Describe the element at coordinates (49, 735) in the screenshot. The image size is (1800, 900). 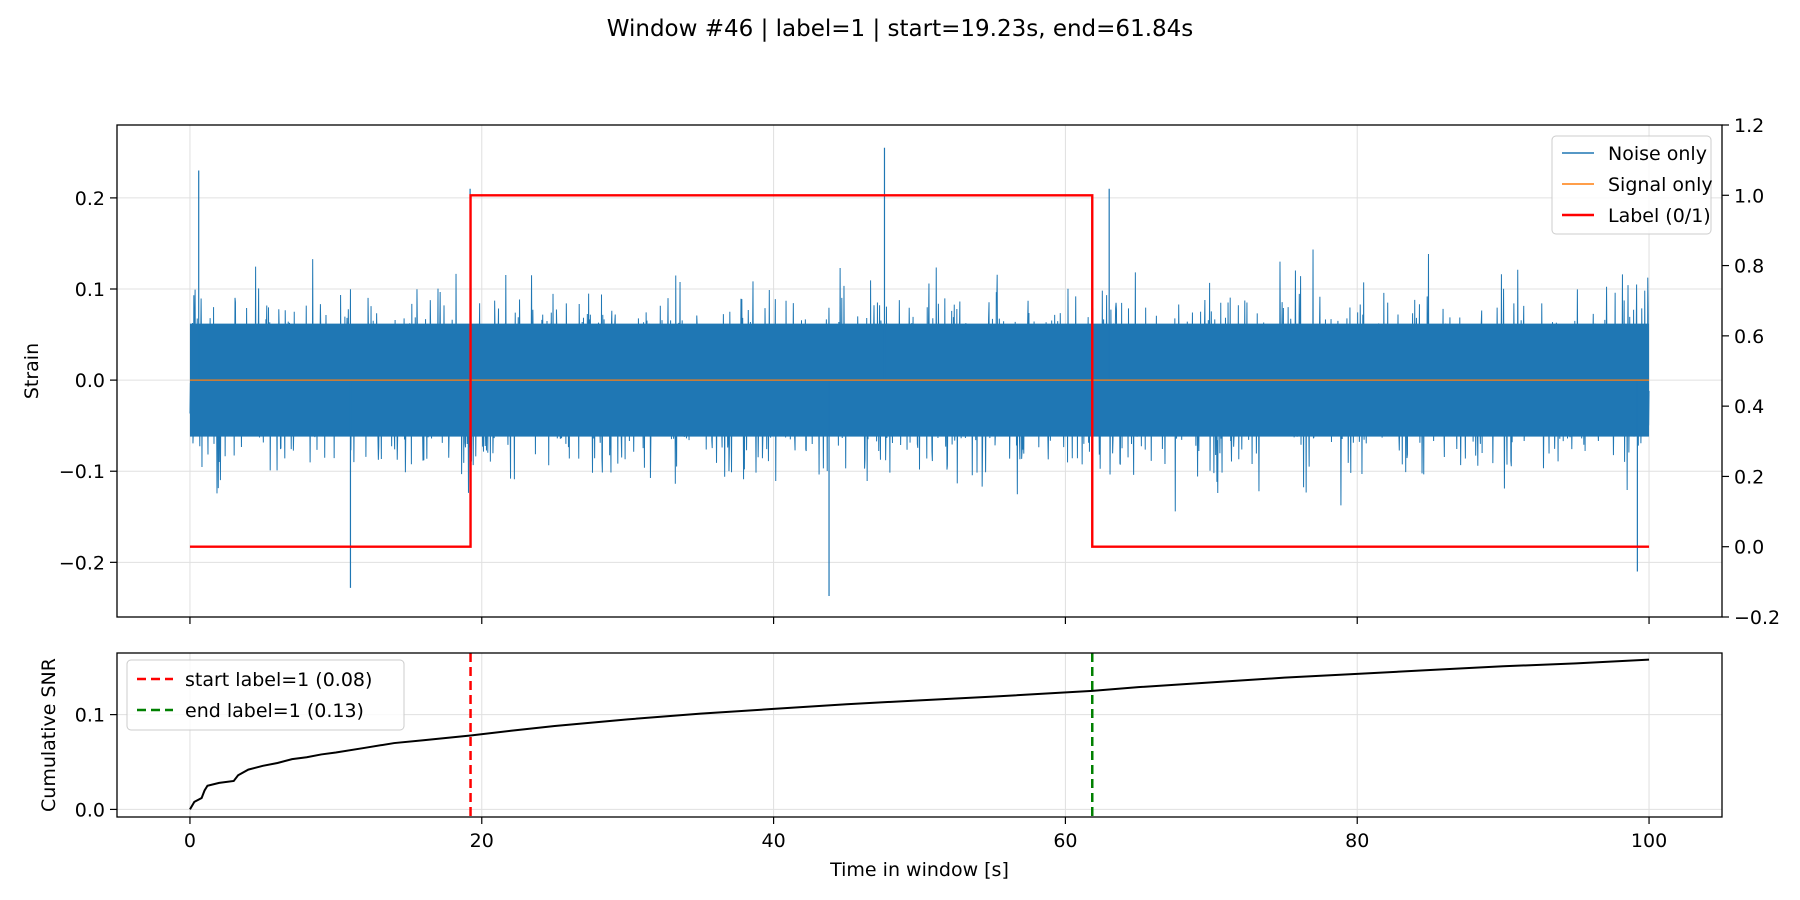
I see `bottom-y-axis-label: Cumulative SNR` at that location.